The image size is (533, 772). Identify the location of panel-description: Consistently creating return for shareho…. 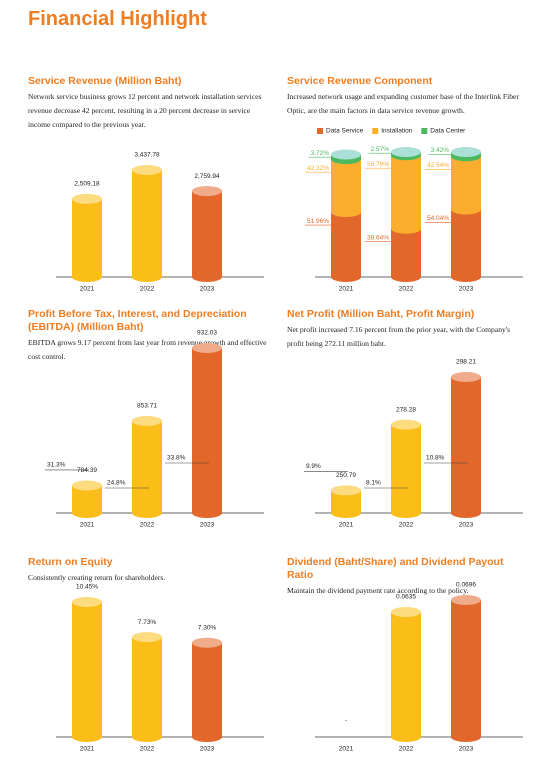
(97, 577).